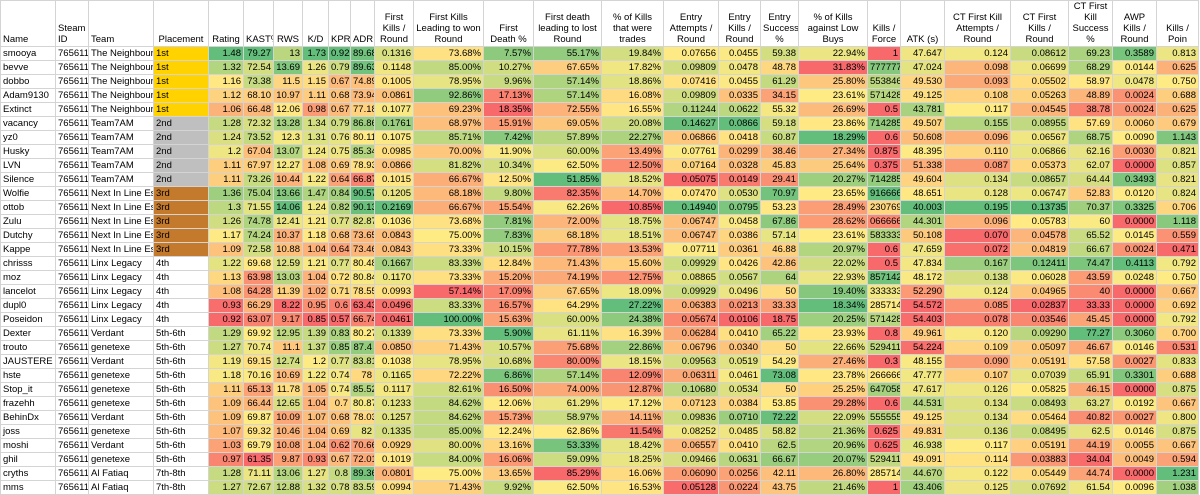 The image size is (1200, 495). What do you see at coordinates (691, 235) in the screenshot?
I see `stat-cell: 0.06747` at bounding box center [691, 235].